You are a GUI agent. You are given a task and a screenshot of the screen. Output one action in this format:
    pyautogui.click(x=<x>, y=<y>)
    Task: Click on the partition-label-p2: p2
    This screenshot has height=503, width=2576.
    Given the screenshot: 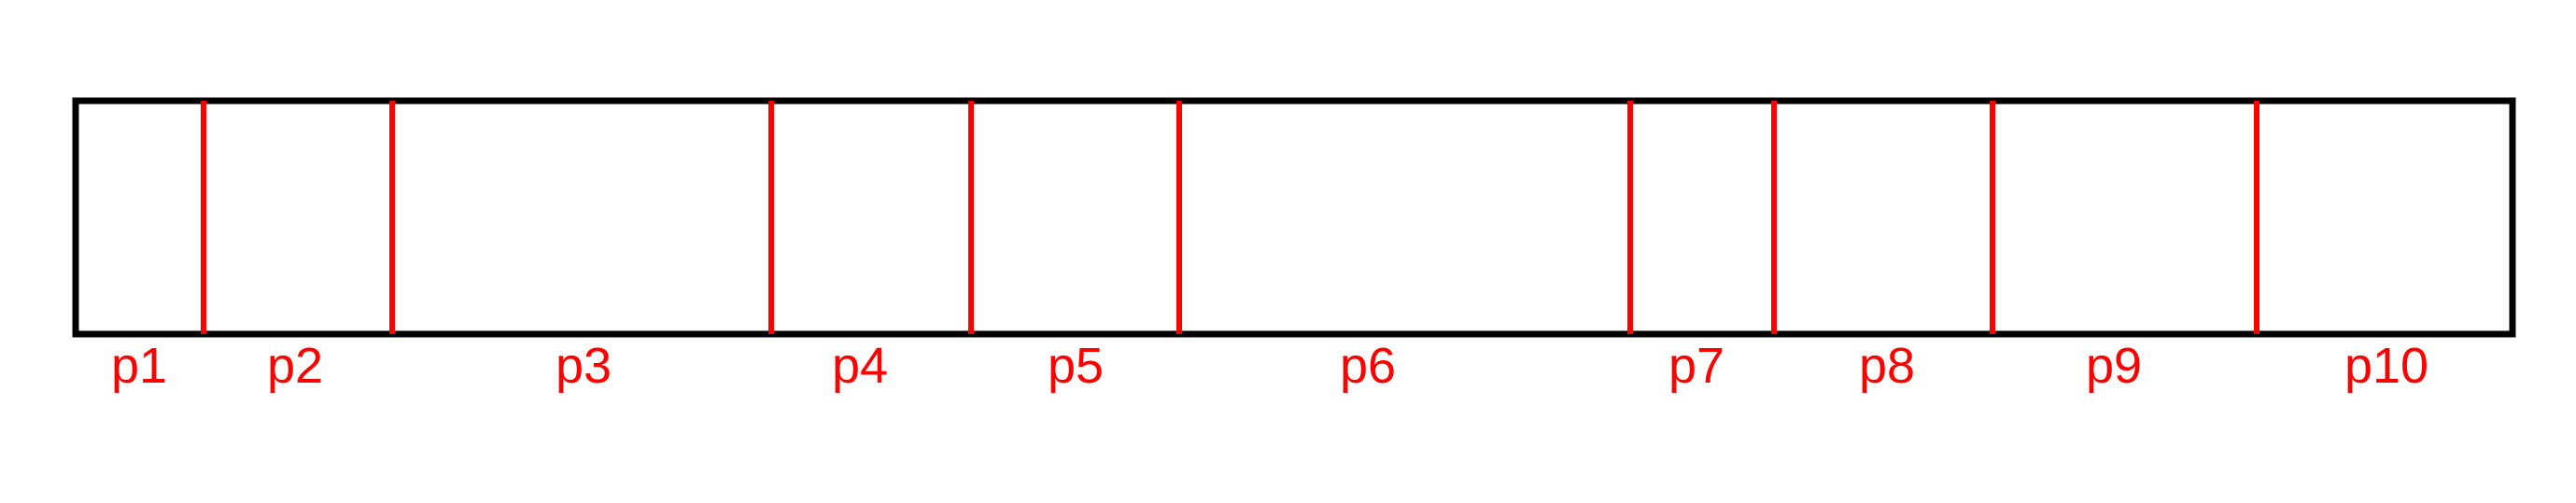 What is the action you would take?
    pyautogui.click(x=295, y=366)
    